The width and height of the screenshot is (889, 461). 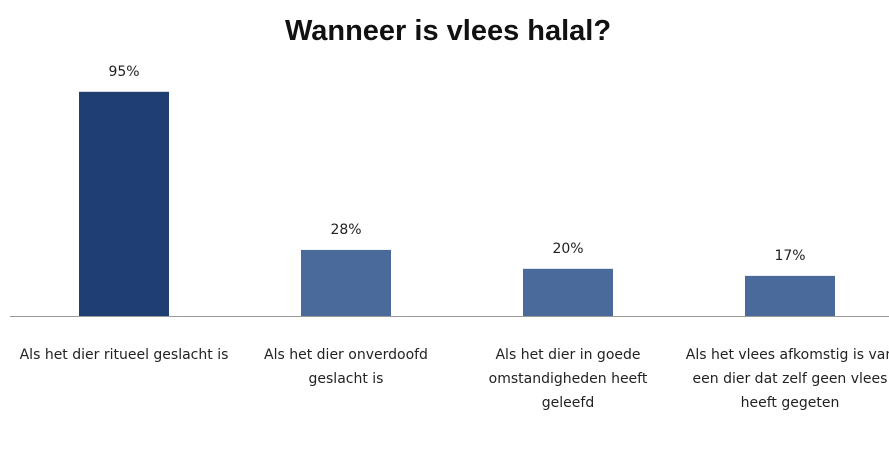 What do you see at coordinates (123, 72) in the screenshot?
I see `value-label: 95%` at bounding box center [123, 72].